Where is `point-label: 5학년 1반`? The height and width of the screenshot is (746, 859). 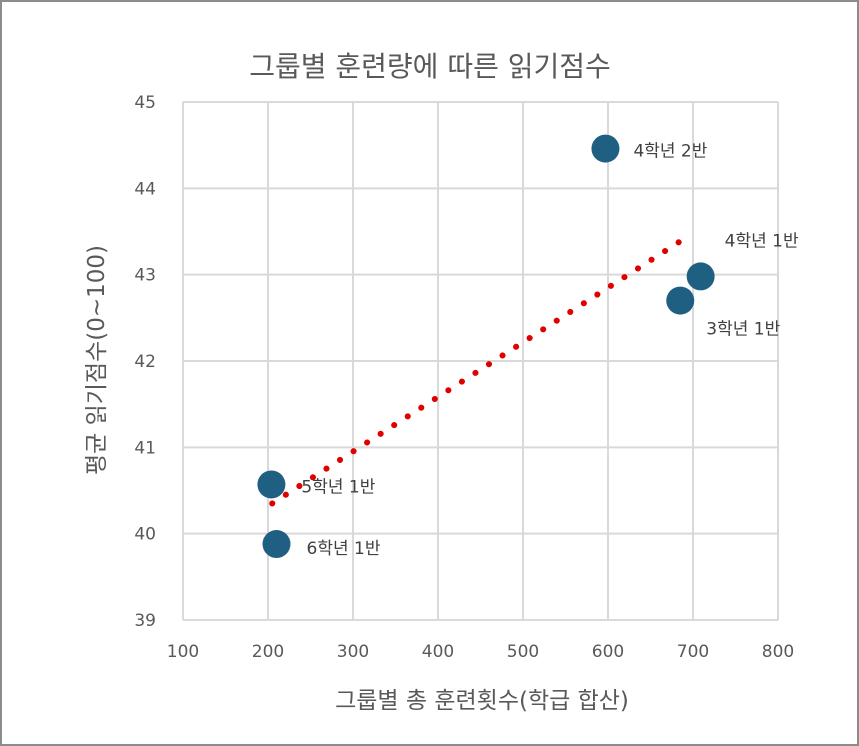 point-label: 5학년 1반 is located at coordinates (338, 487).